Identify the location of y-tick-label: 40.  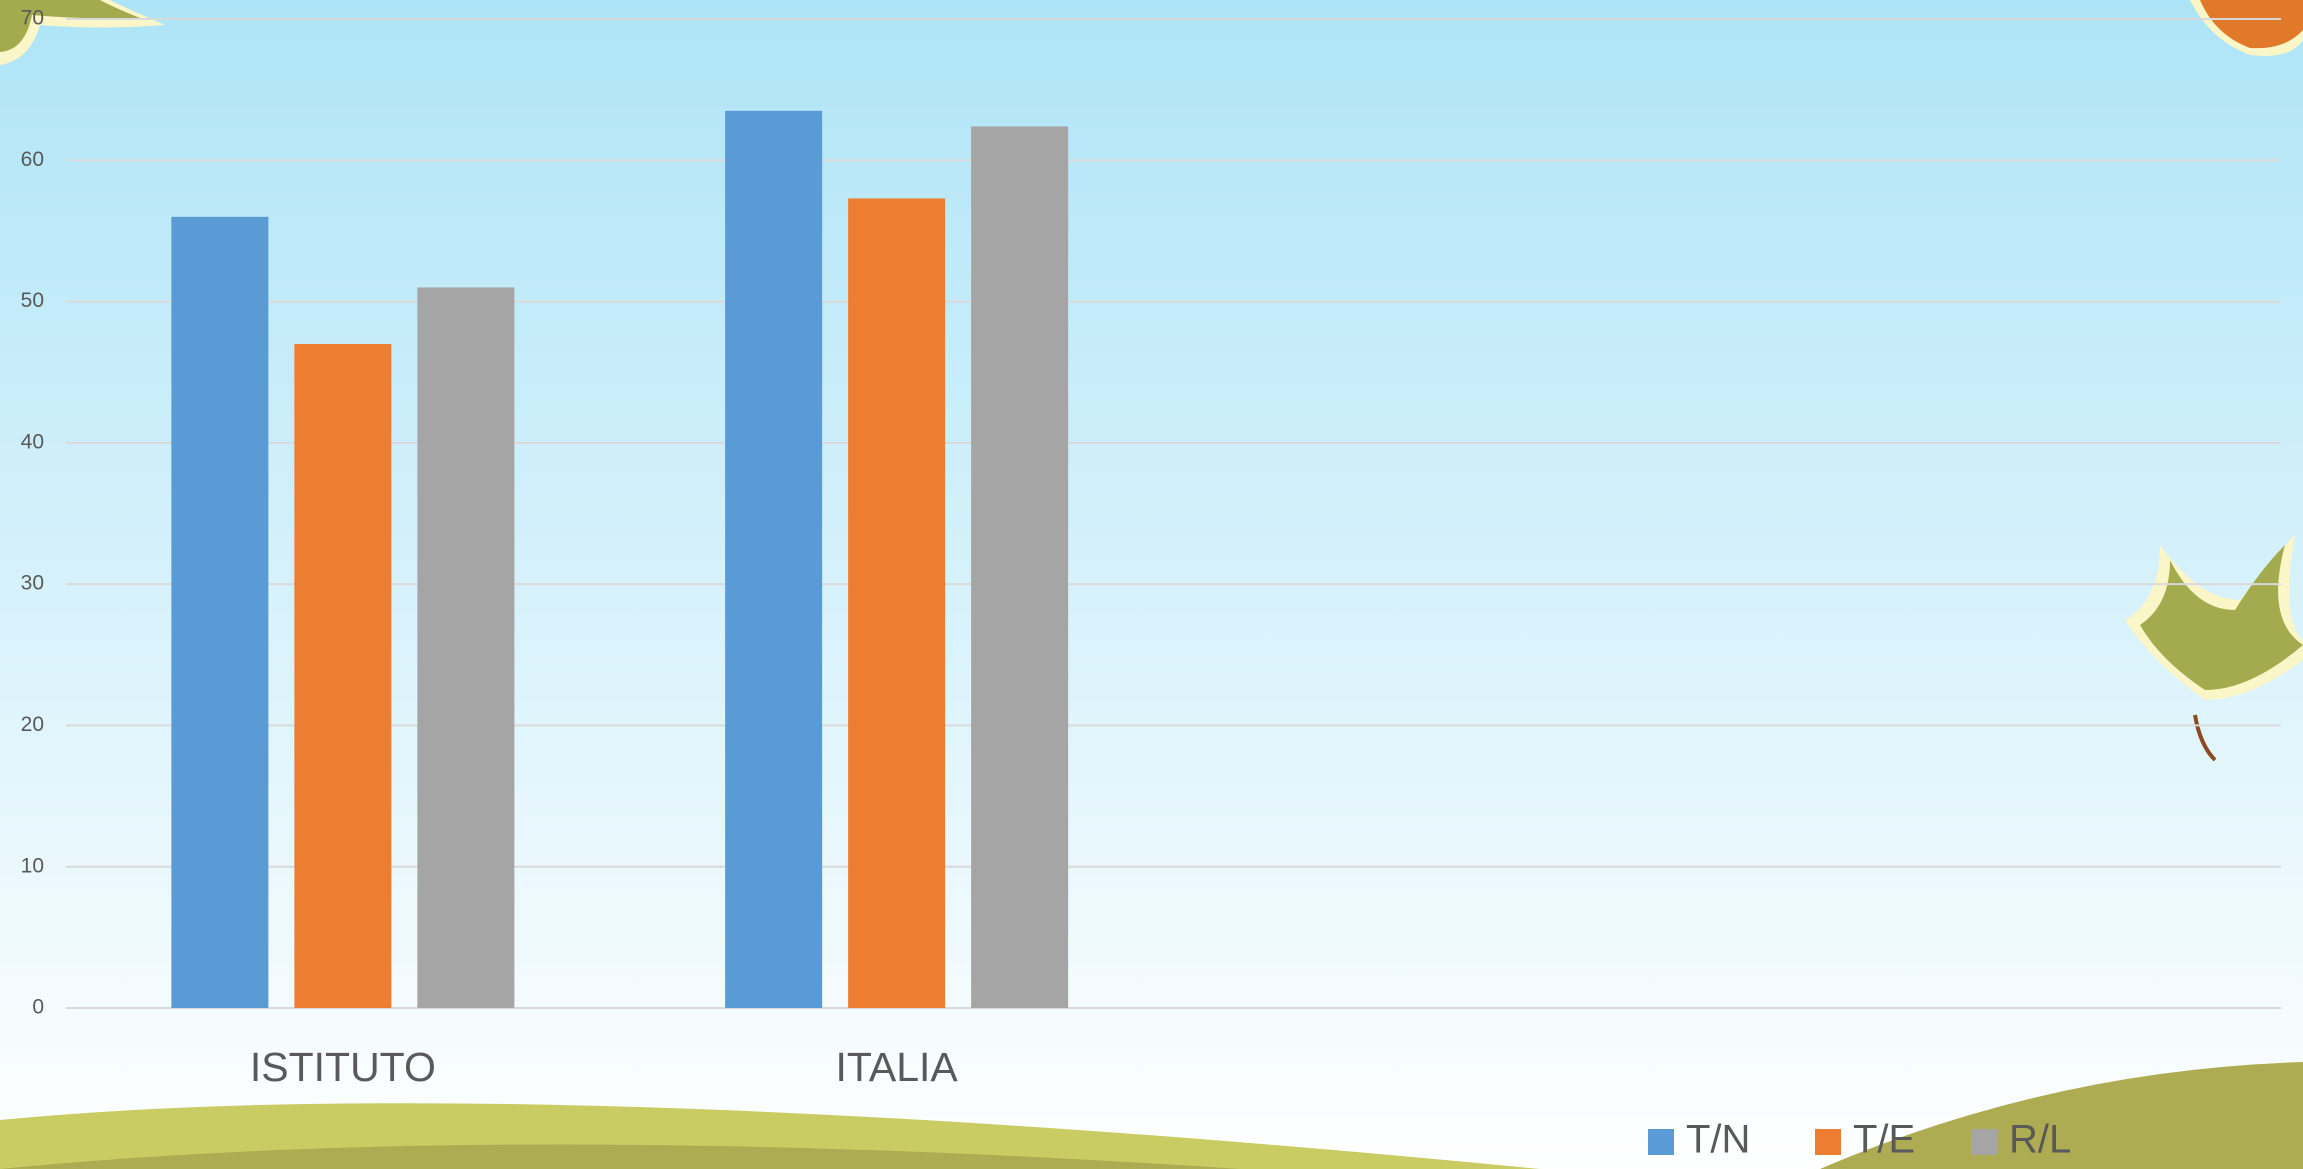
(32, 441).